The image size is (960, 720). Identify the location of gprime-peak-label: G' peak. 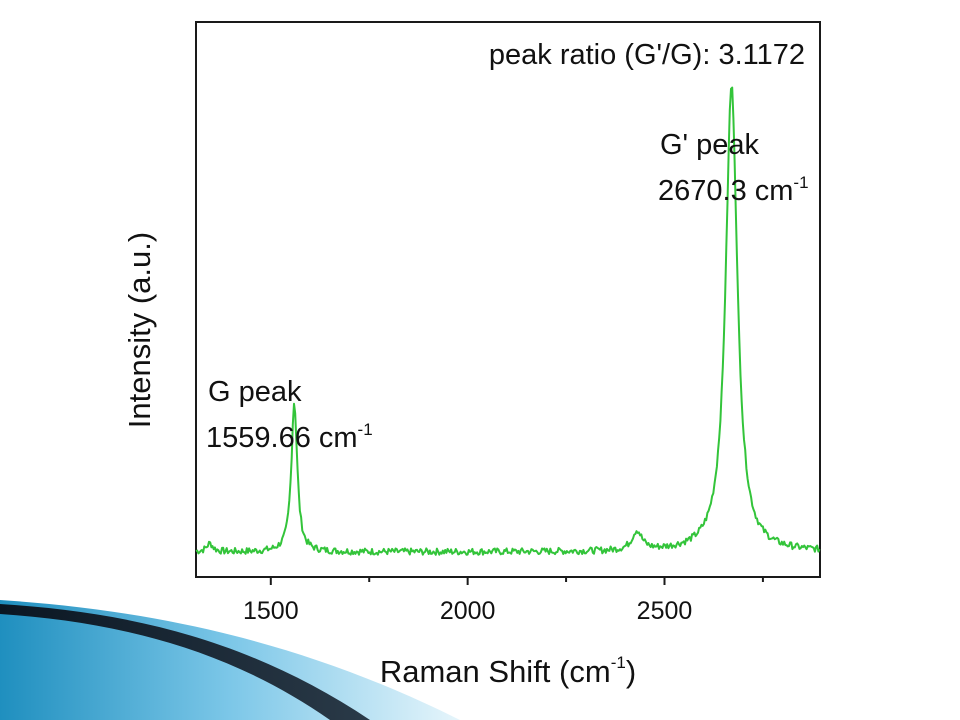
(710, 145).